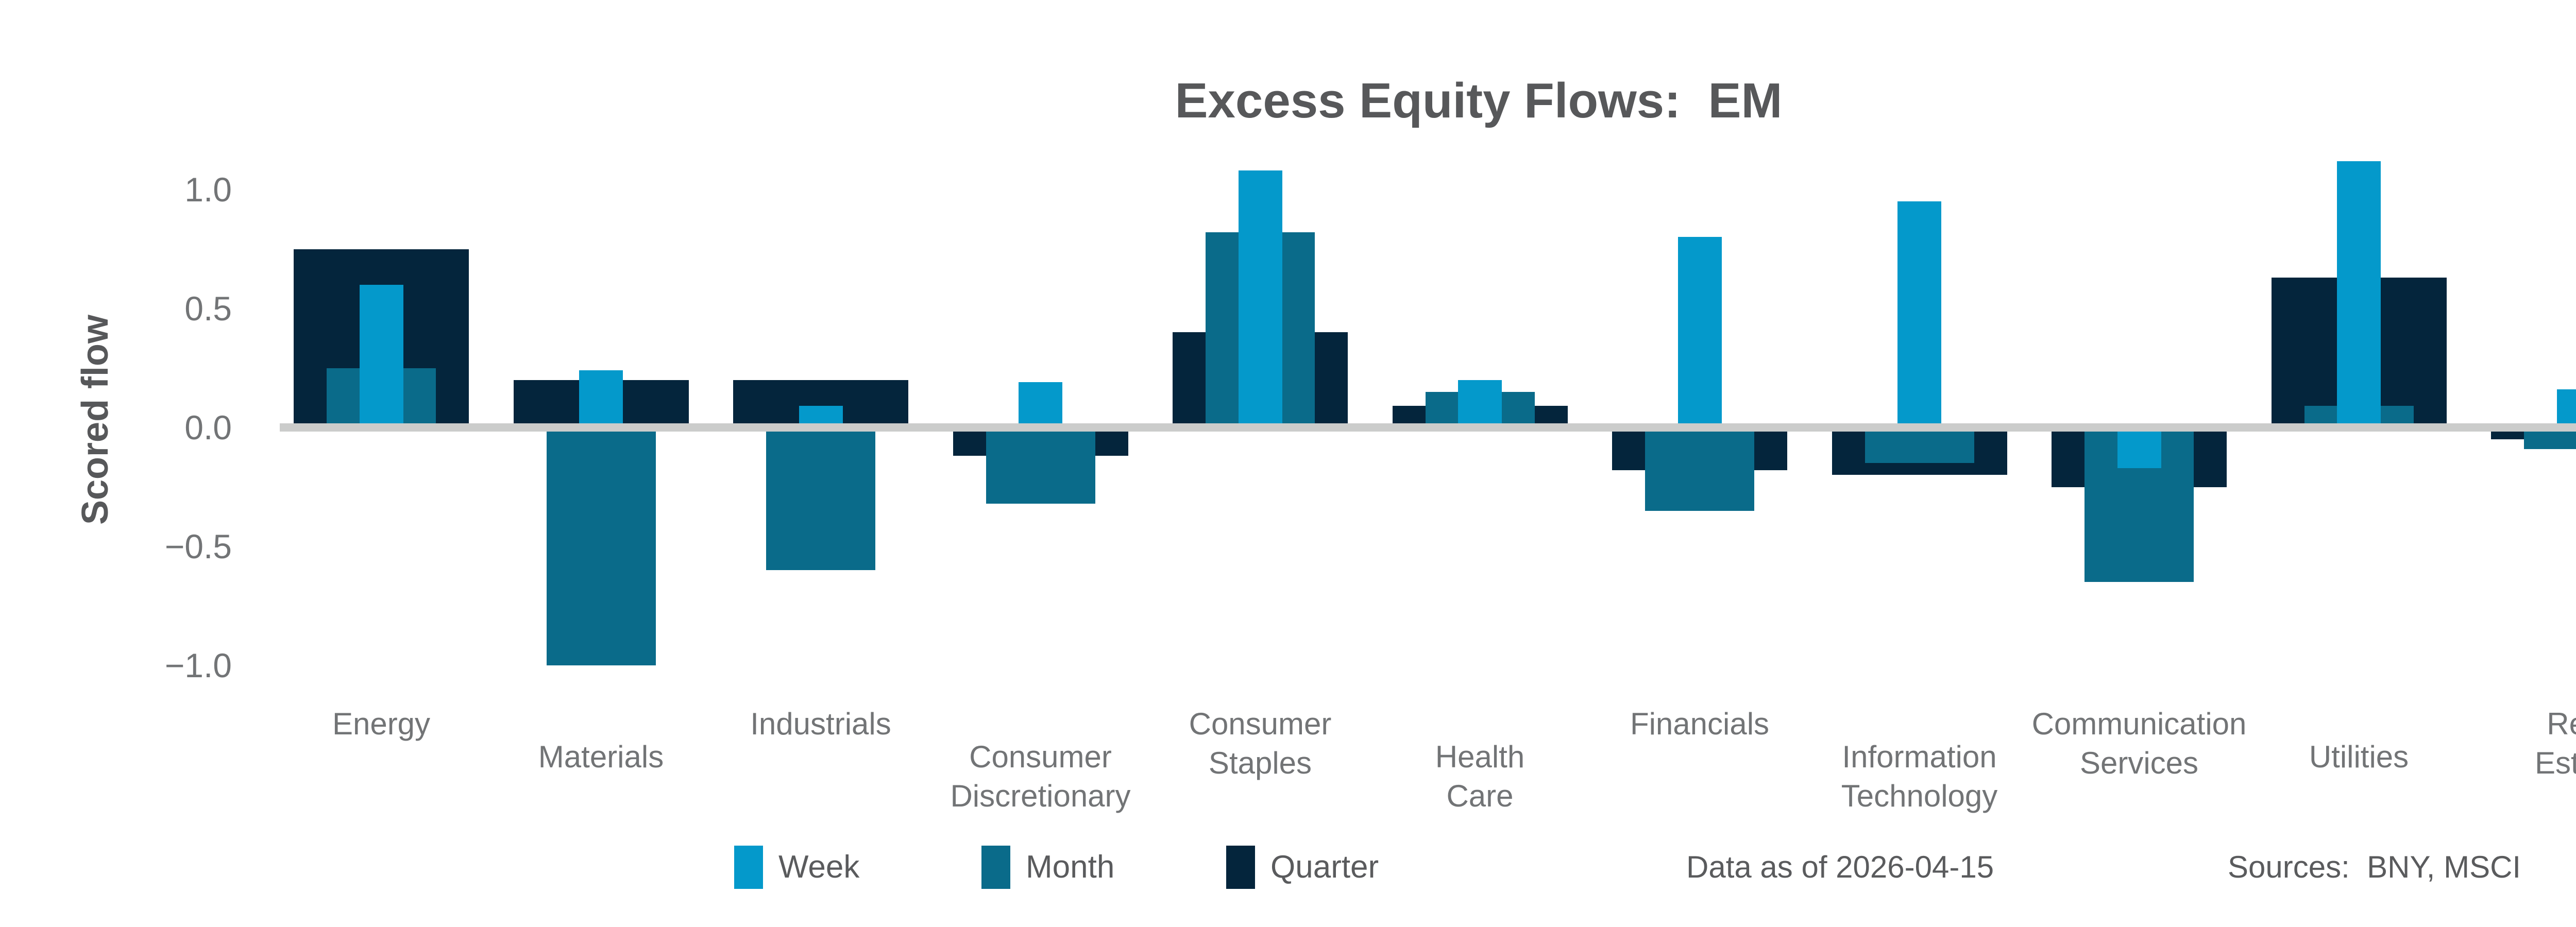  I want to click on bar-week-energy, so click(381, 355).